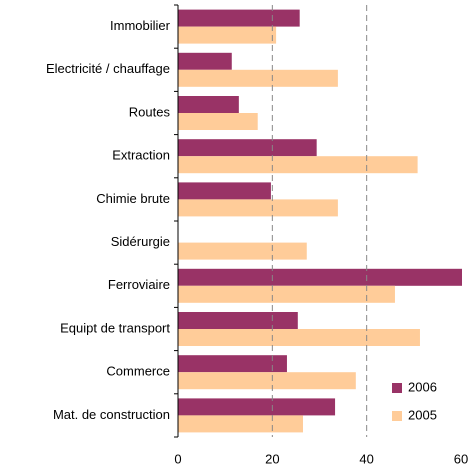 The height and width of the screenshot is (475, 471). What do you see at coordinates (461, 458) in the screenshot?
I see `x-tick-label: 60` at bounding box center [461, 458].